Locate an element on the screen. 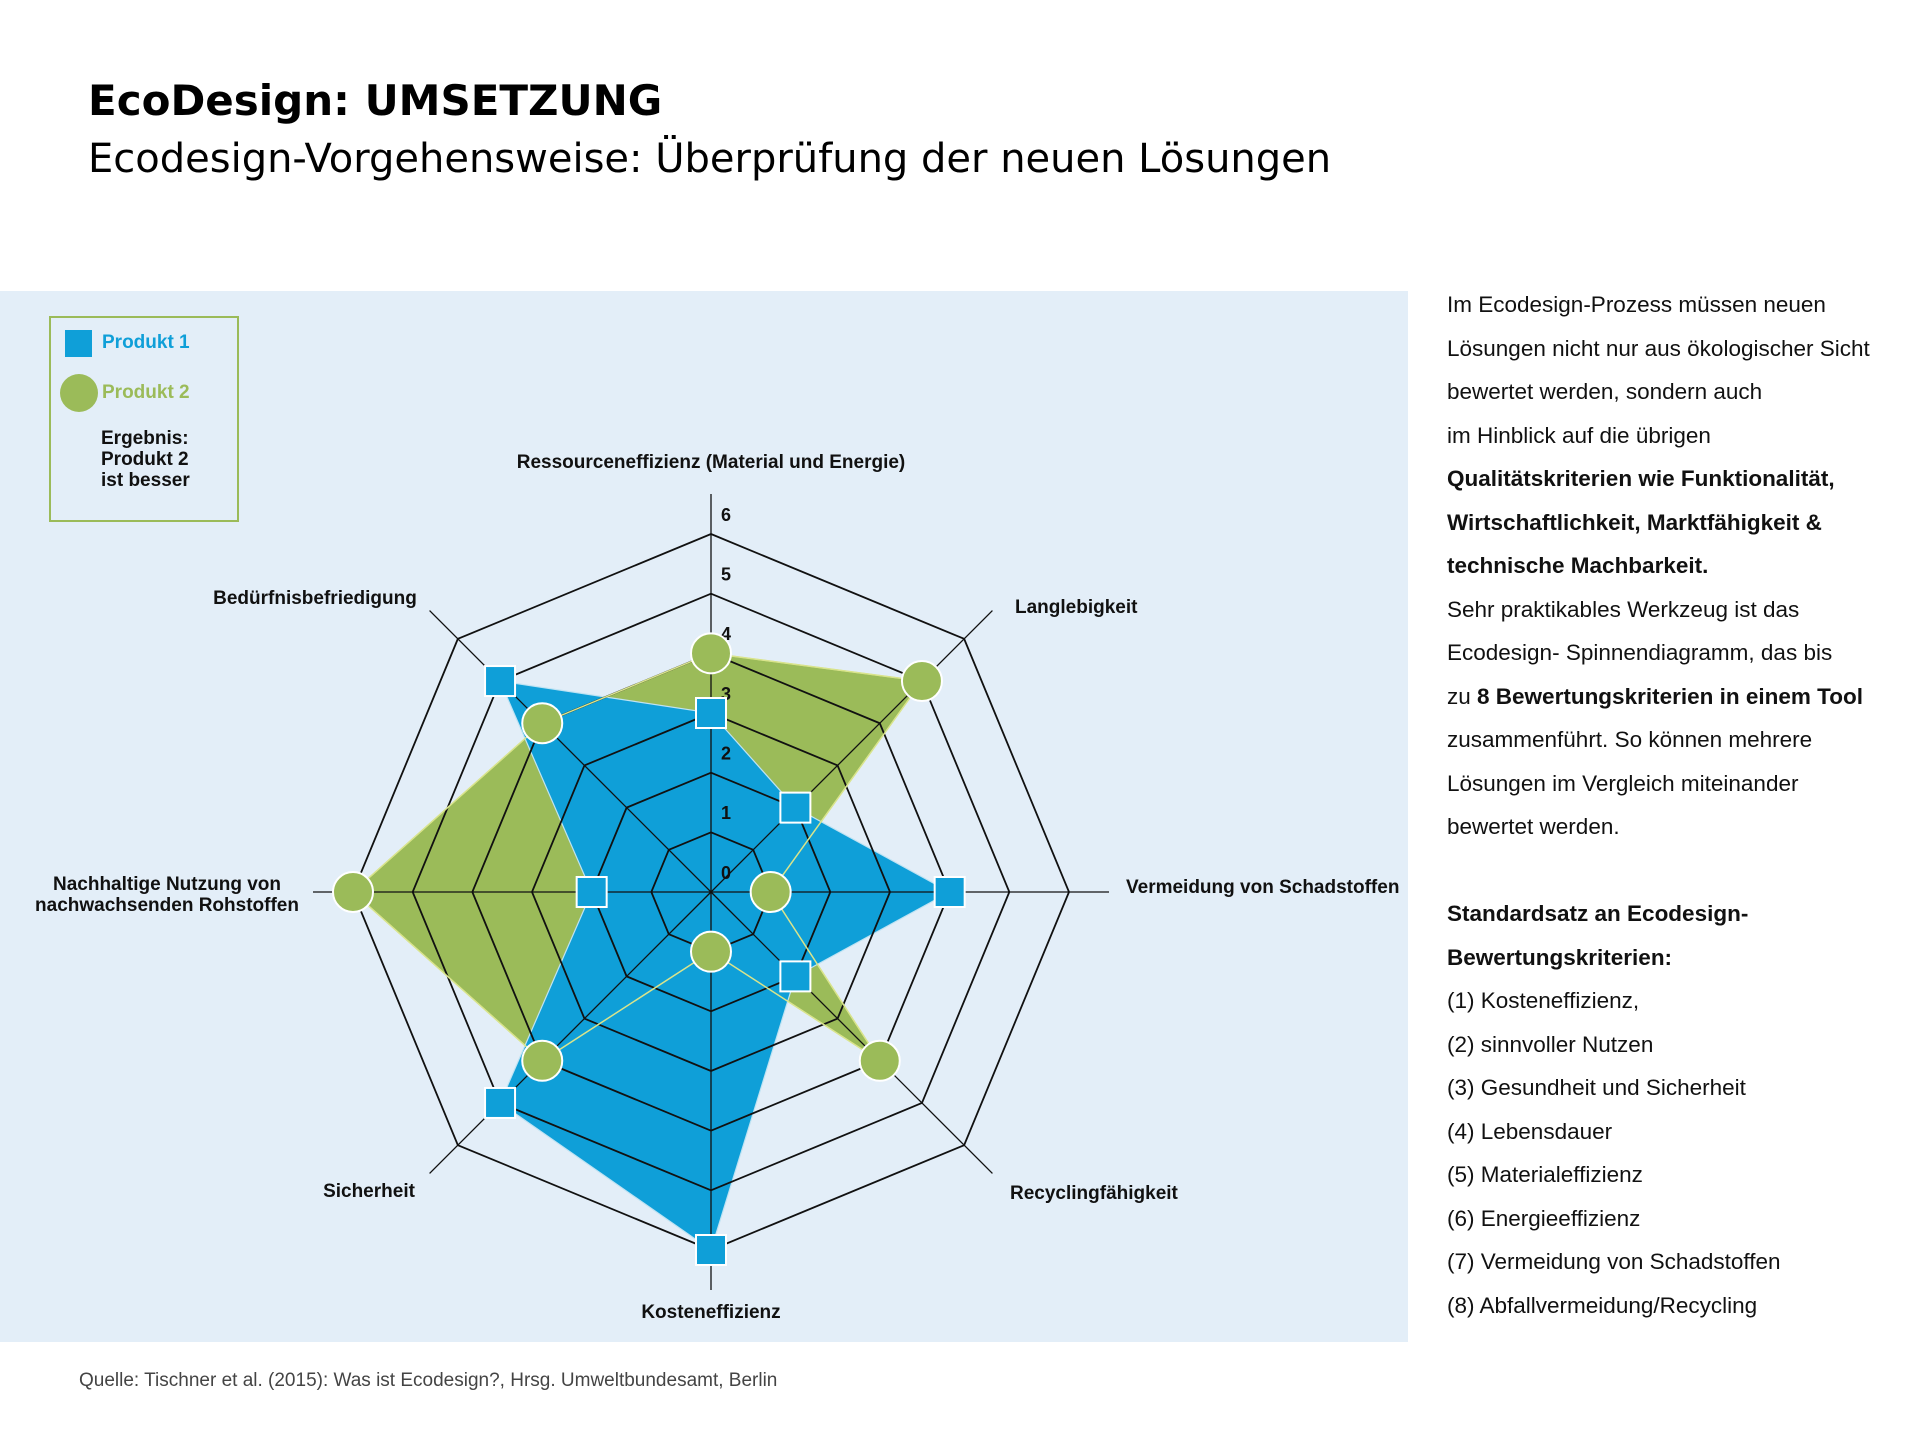 The width and height of the screenshot is (1920, 1440). text-run: Bewertungskriterien: is located at coordinates (1560, 957).